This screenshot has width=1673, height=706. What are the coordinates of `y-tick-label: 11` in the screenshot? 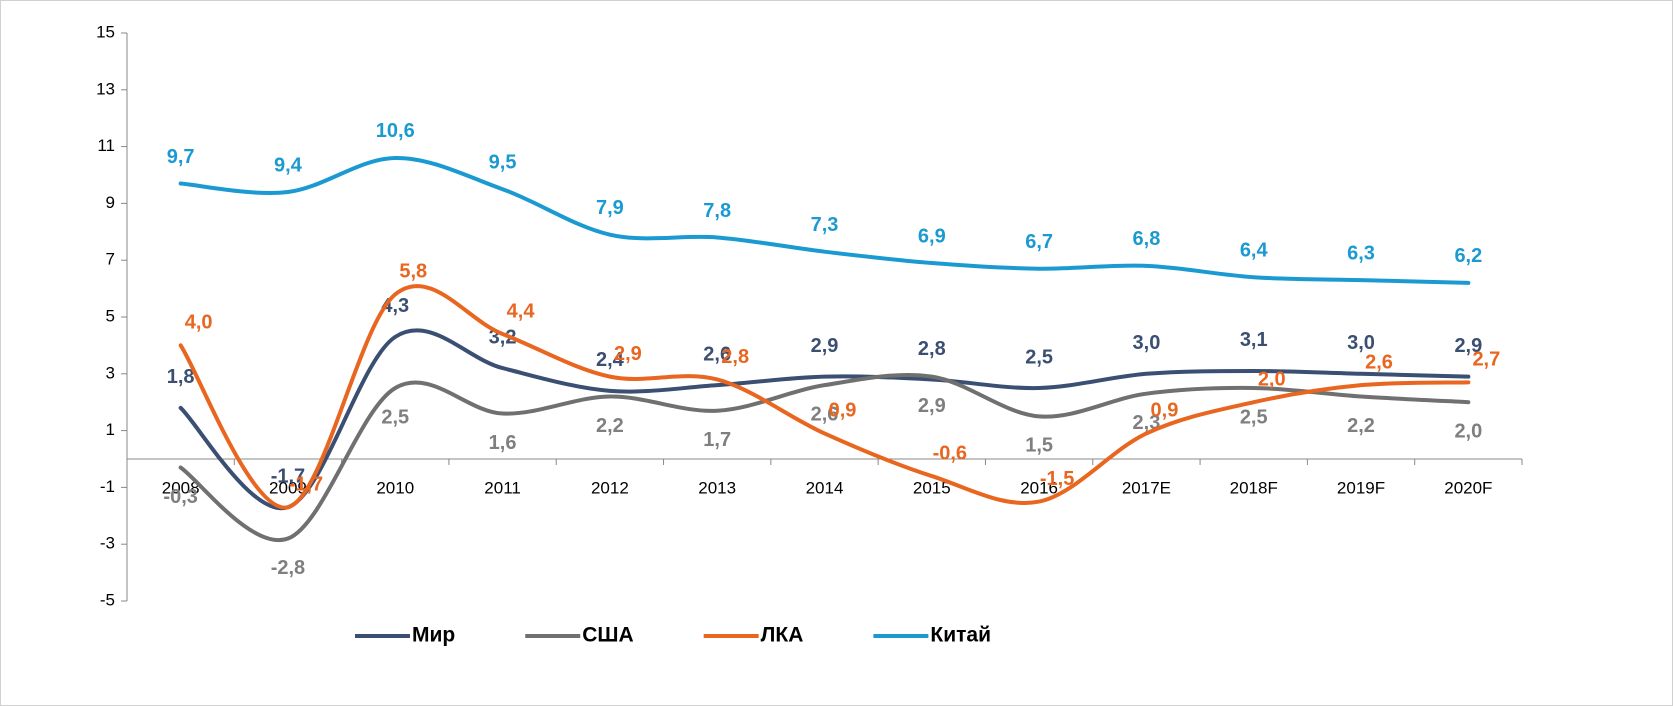 It's located at (106, 145).